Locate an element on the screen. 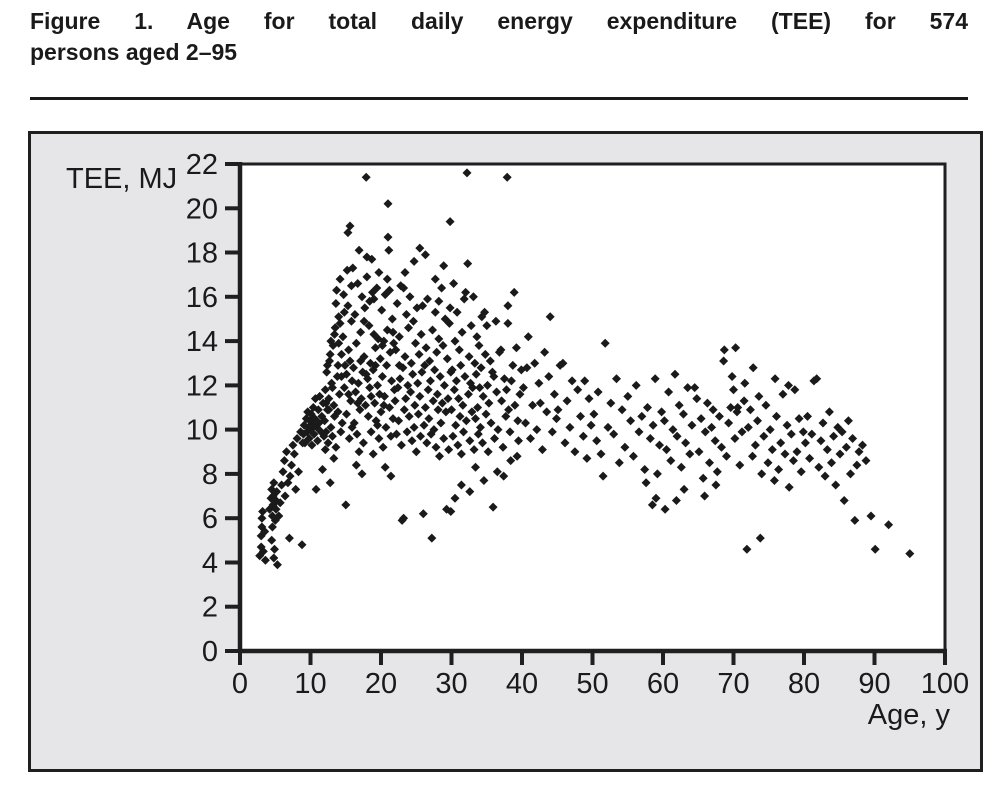 The width and height of the screenshot is (999, 791). y-axis: 0 2 4 6 8 10 12 14 16 18 20 22 is located at coordinates (213, 408).